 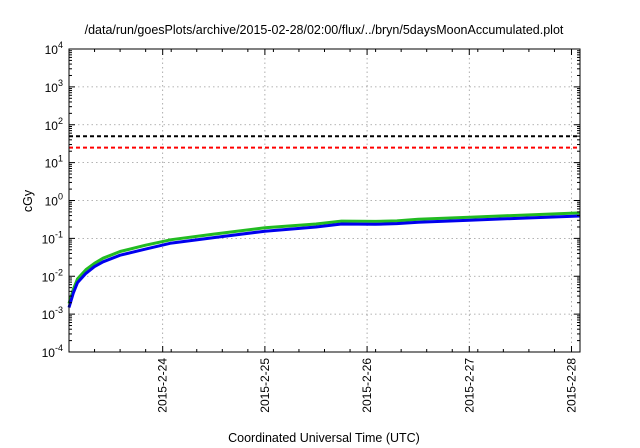 What do you see at coordinates (52, 313) in the screenshot?
I see `y-tick-label: 10⁻³` at bounding box center [52, 313].